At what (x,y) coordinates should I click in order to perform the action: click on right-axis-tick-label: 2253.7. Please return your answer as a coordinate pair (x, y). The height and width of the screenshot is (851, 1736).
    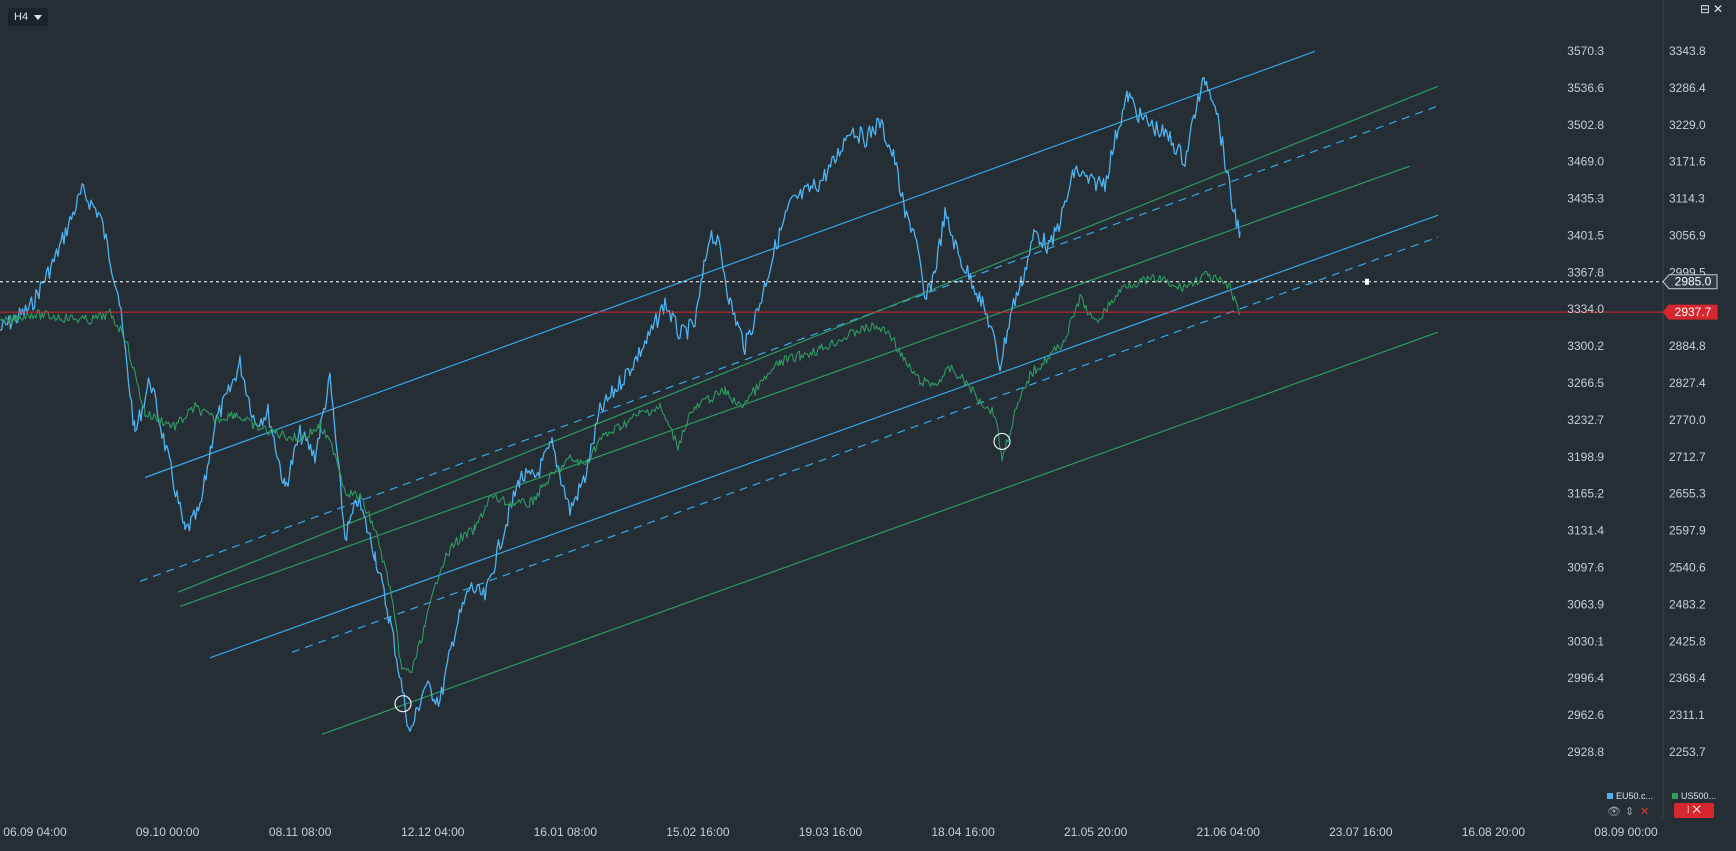
    Looking at the image, I should click on (1687, 752).